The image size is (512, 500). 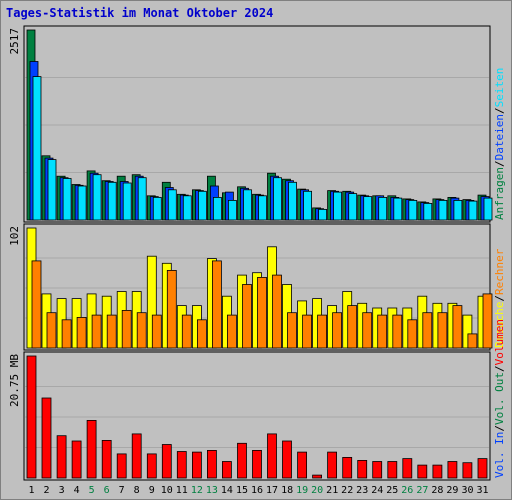 I want to click on legend-entry-seiten: Seiten, so click(x=499, y=88).